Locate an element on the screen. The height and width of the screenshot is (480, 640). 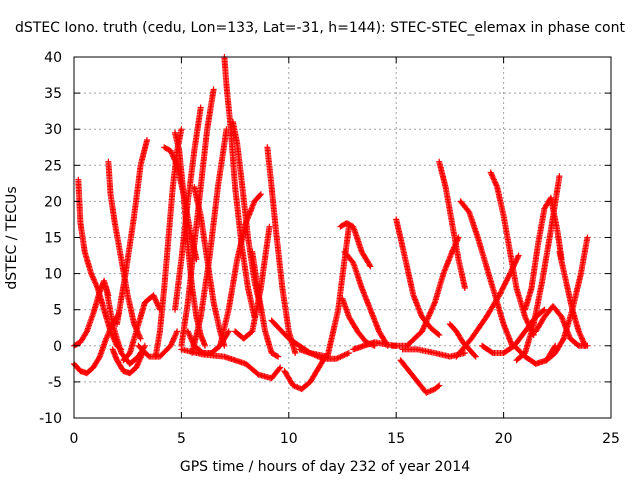
y-tick-label: -10 is located at coordinates (50, 419).